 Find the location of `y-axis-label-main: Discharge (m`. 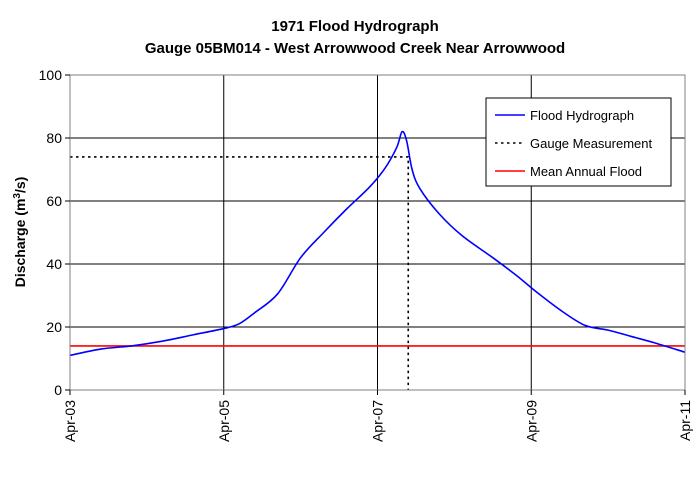

y-axis-label-main: Discharge (m is located at coordinates (20, 243).